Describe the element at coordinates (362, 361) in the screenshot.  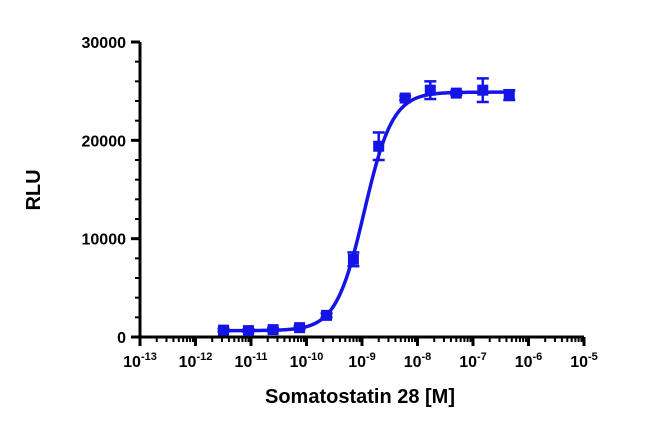
I see `x-tick-label: 10⁻⁹` at that location.